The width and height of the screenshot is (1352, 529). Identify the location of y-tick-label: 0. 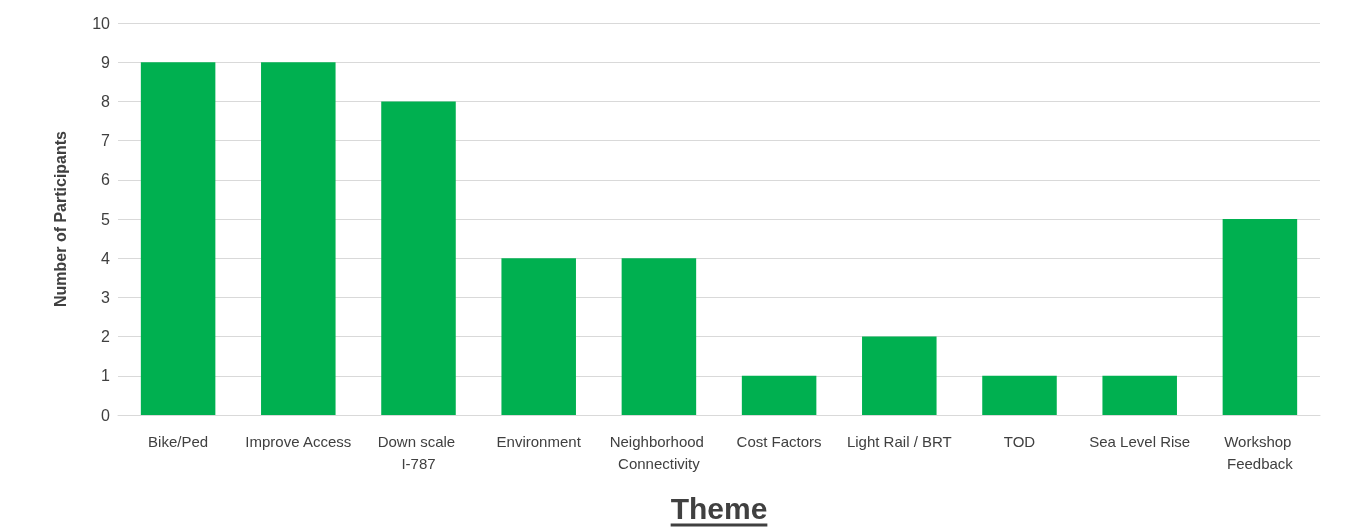
(106, 415).